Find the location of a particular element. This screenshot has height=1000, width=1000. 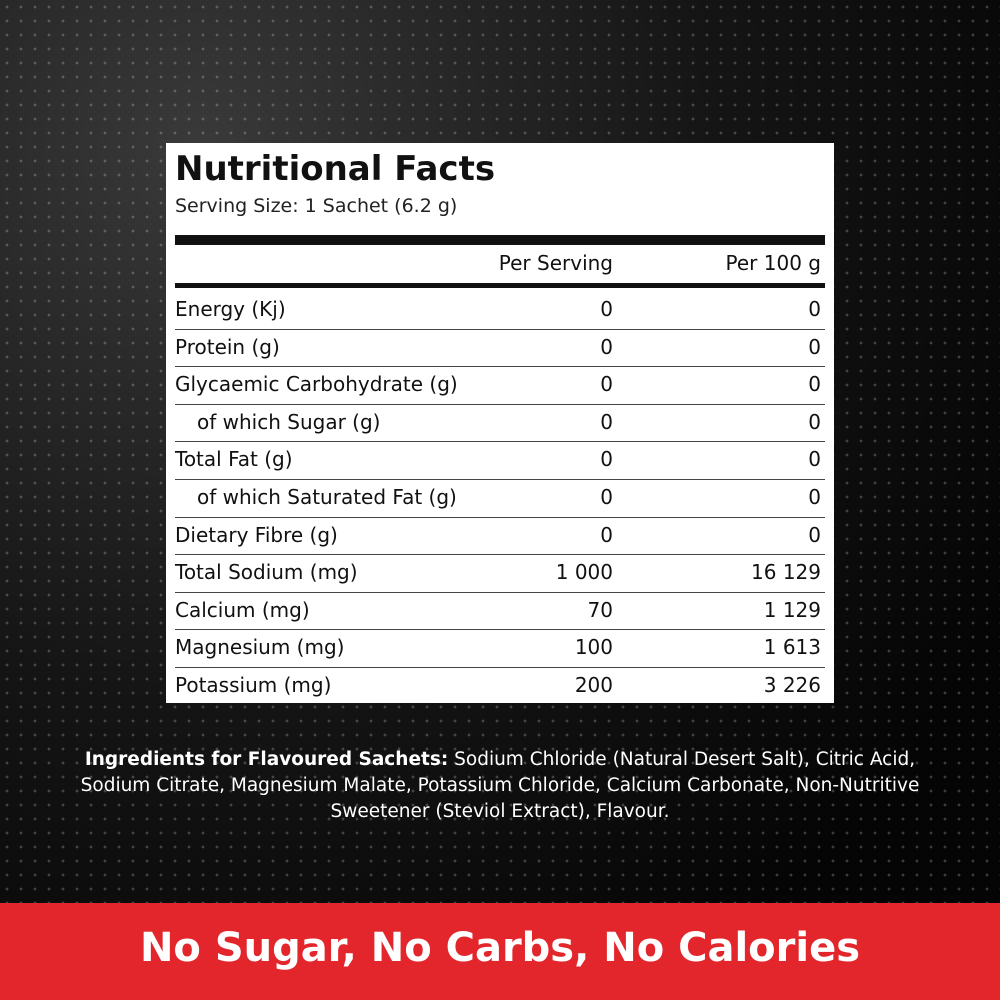

title: Nutritional Facts is located at coordinates (335, 169).